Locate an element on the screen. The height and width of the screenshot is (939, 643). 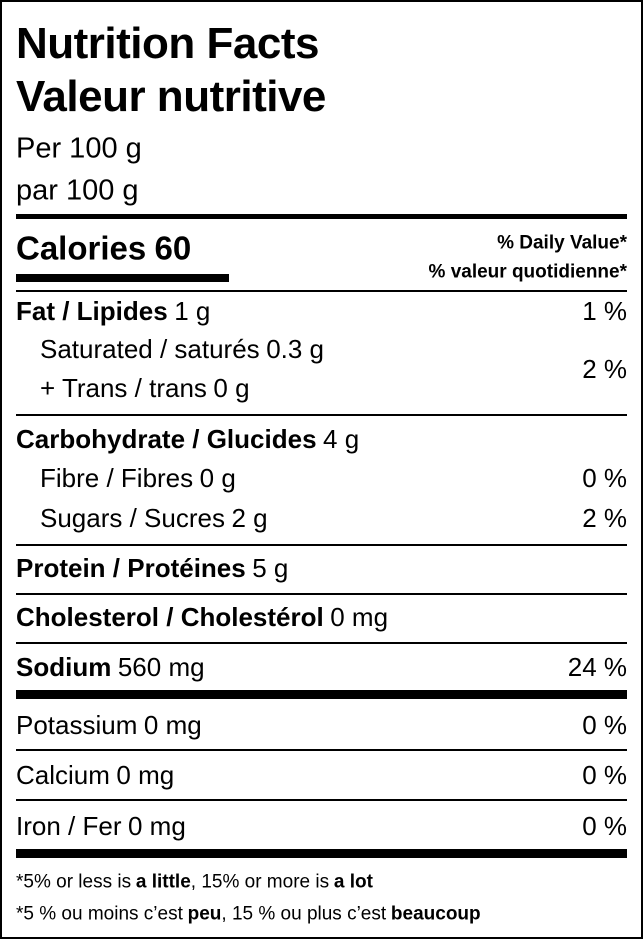
cholesterol: Cholesterol / Cholestérol 0 mg is located at coordinates (202, 617).